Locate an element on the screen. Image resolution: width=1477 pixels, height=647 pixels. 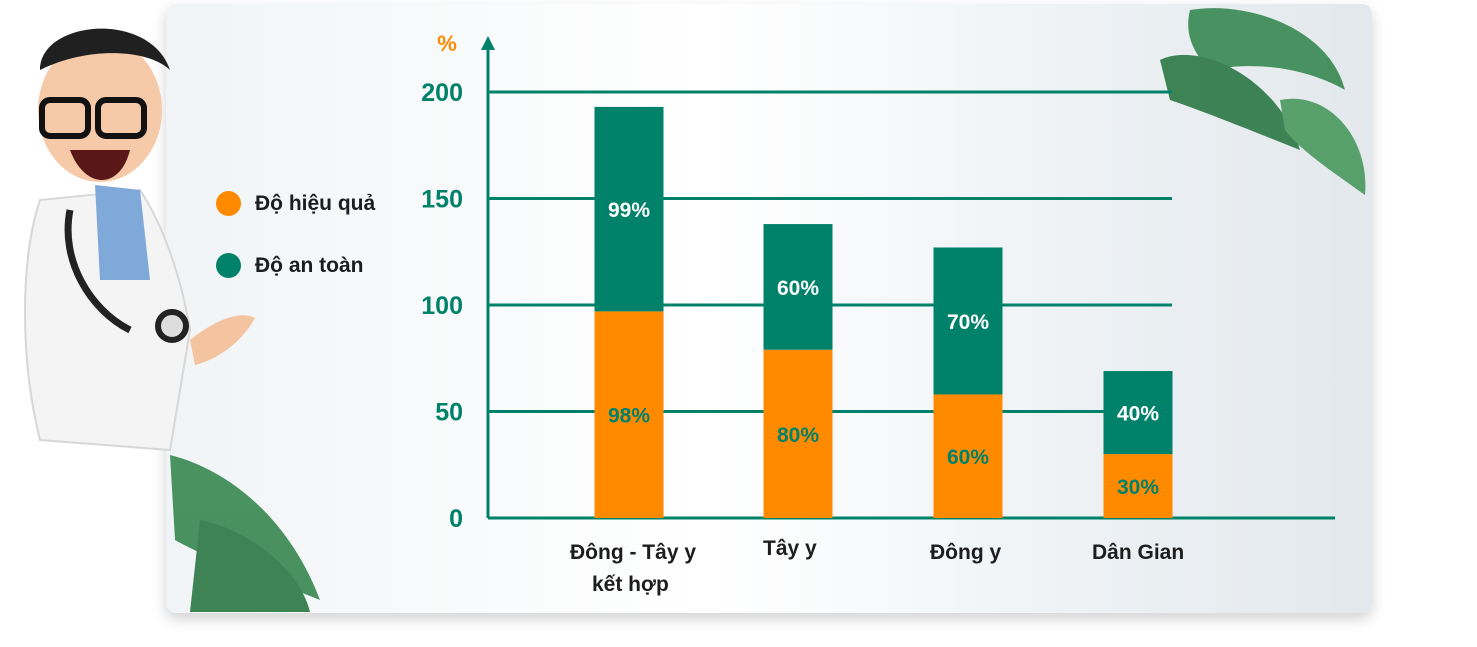
legend-item-effectiveness: Độ hiệu quả is located at coordinates (295, 203).